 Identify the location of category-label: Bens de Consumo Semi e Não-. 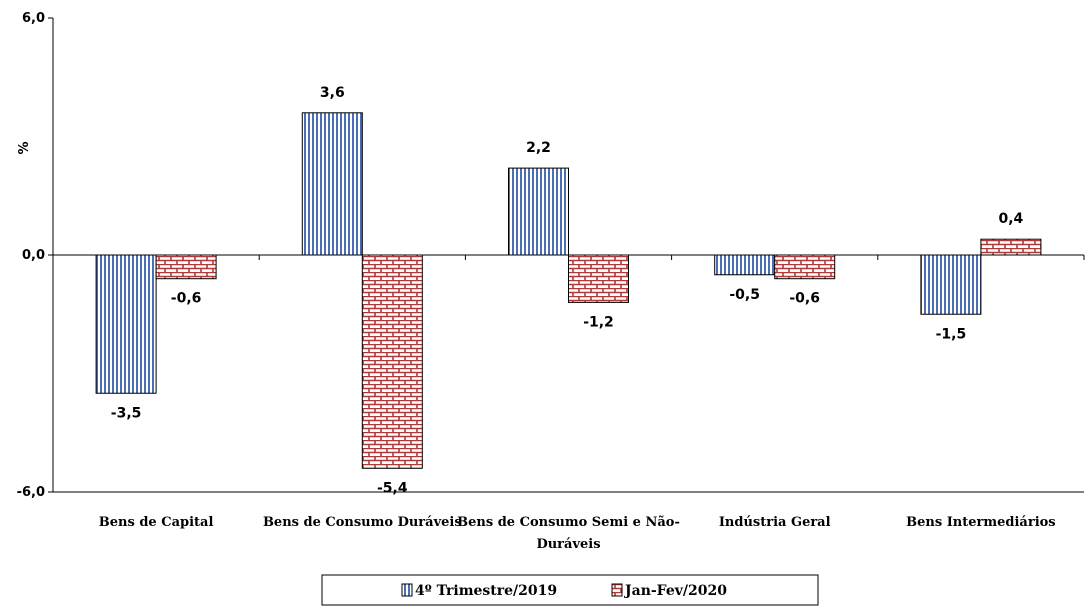
(568, 522).